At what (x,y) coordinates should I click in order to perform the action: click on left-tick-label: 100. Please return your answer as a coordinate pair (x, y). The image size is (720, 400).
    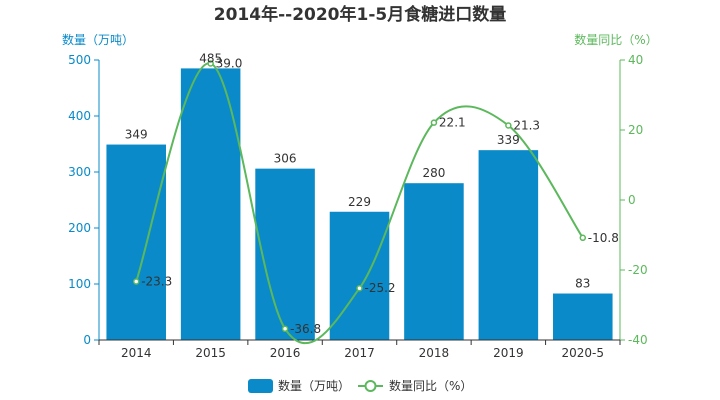
    Looking at the image, I should click on (79, 284).